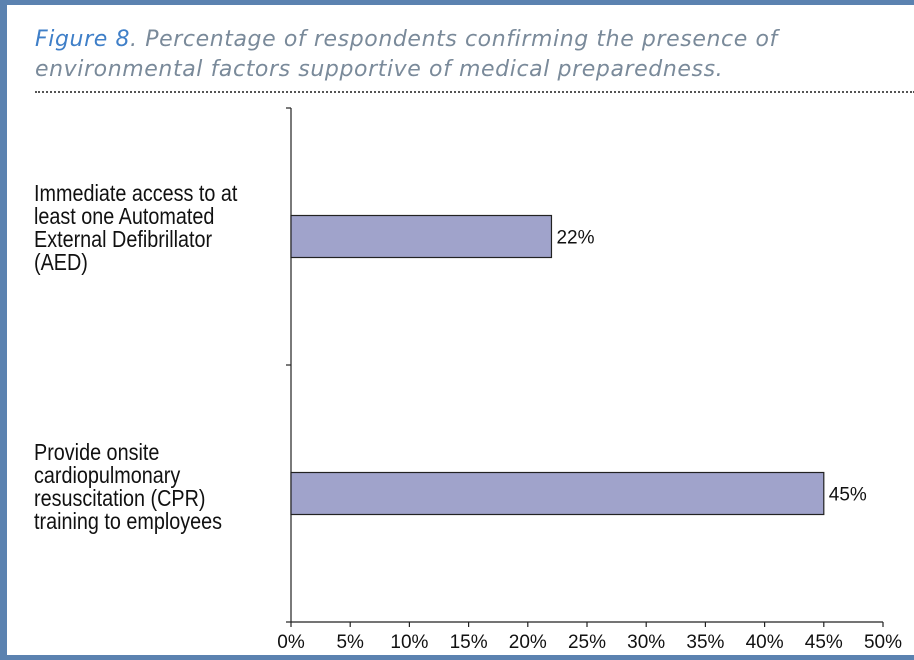 Image resolution: width=914 pixels, height=660 pixels. Describe the element at coordinates (646, 642) in the screenshot. I see `x-tick-label: 30%` at that location.